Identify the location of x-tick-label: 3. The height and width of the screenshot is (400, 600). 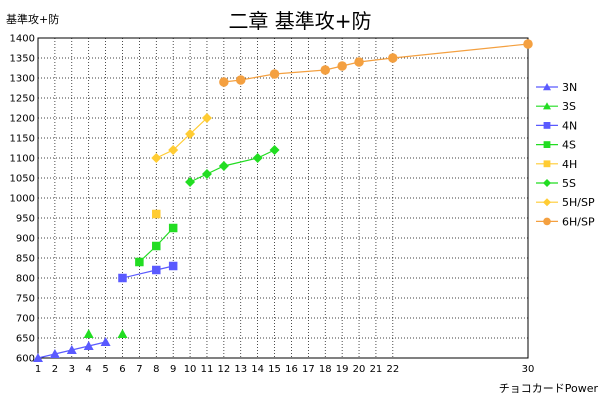
(72, 369).